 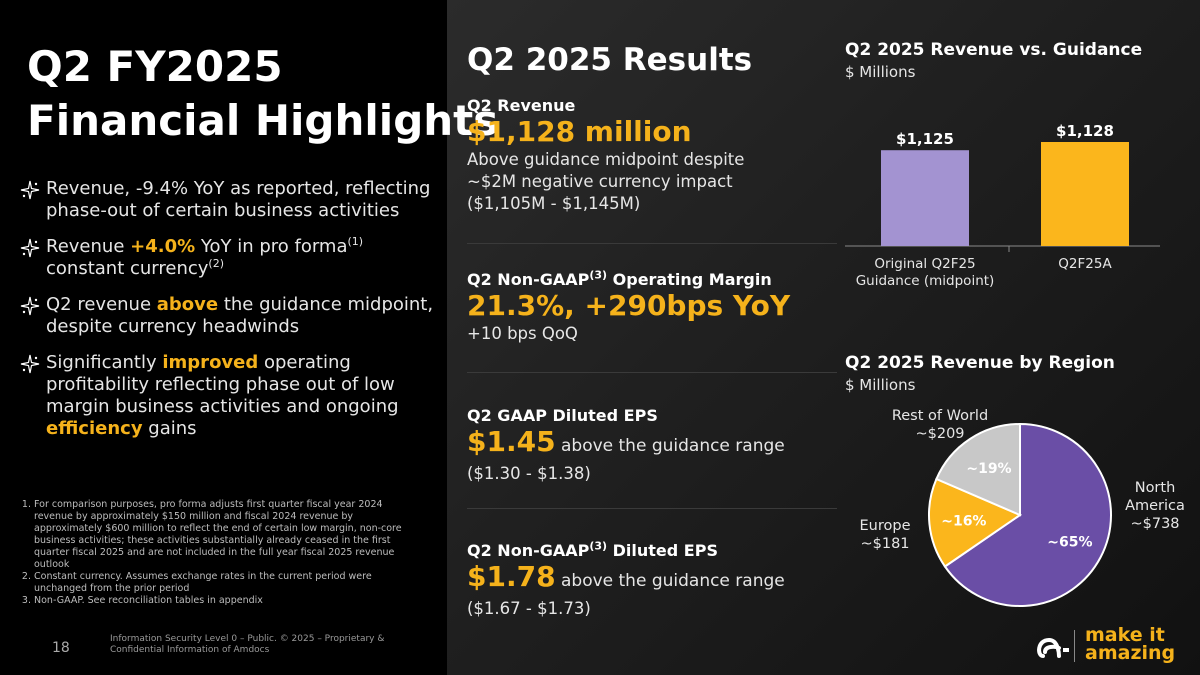 I want to click on highlight-text: gains, so click(x=169, y=428).